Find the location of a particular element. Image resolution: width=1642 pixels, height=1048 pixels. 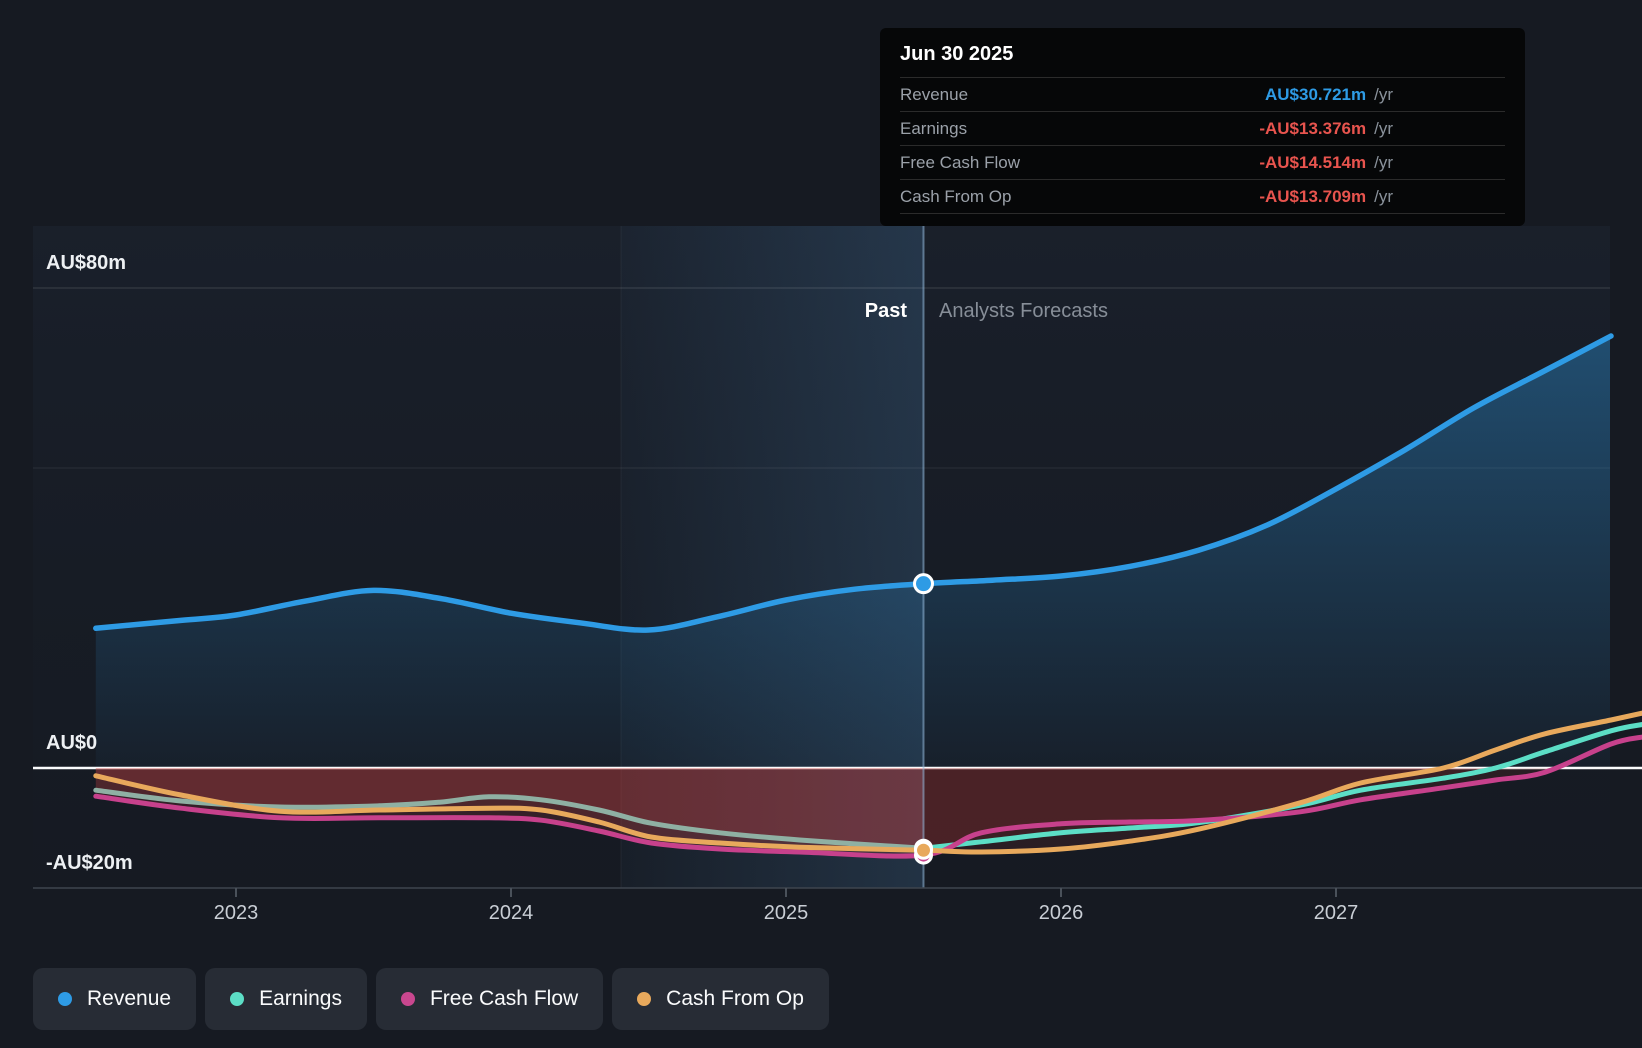

earnings-dot-icon is located at coordinates (237, 999).